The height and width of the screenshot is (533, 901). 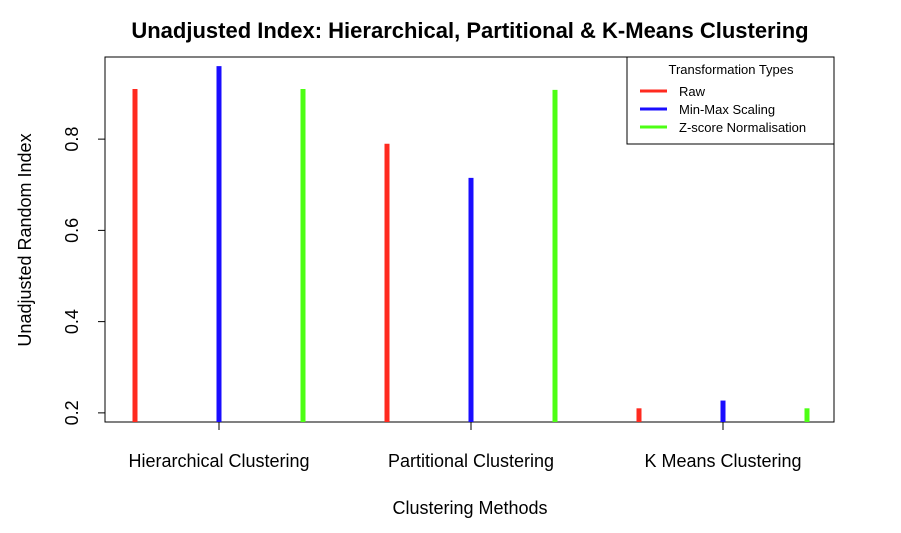 What do you see at coordinates (72, 230) in the screenshot?
I see `y-tick-label: 0.6` at bounding box center [72, 230].